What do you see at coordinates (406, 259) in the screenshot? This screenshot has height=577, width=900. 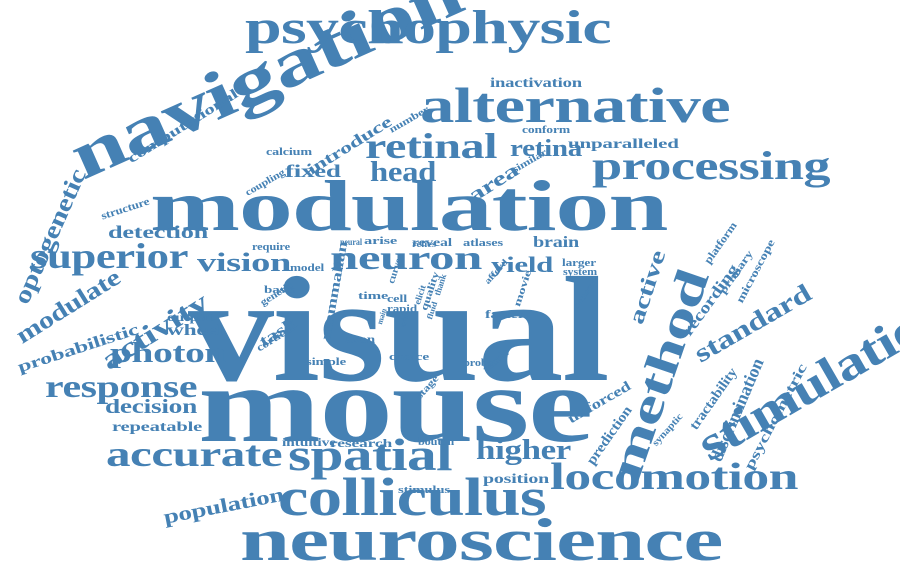 I see `word-neuron: neuron` at bounding box center [406, 259].